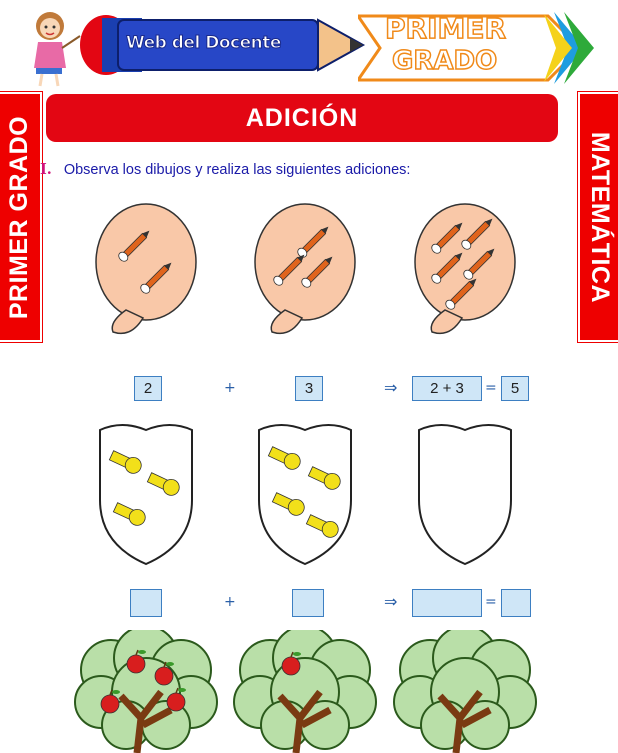  I want to click on pencil-logo-icon, so click(223, 45).